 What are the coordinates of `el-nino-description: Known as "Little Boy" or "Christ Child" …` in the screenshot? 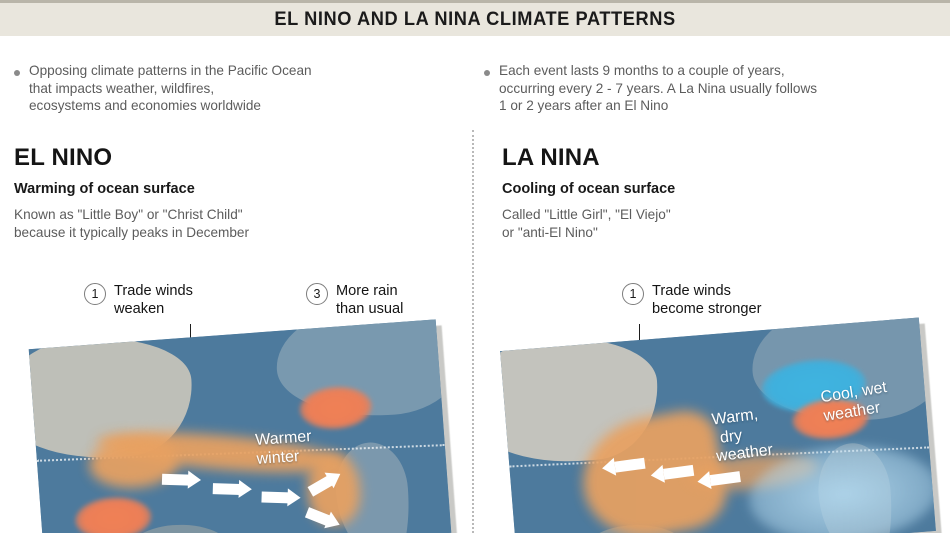 It's located at (131, 223).